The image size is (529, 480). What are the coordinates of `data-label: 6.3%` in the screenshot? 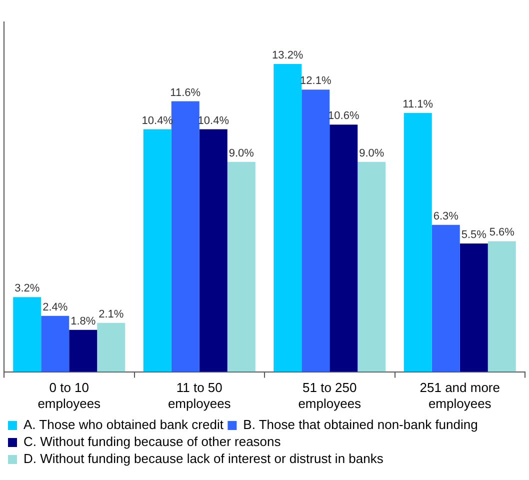 It's located at (446, 216).